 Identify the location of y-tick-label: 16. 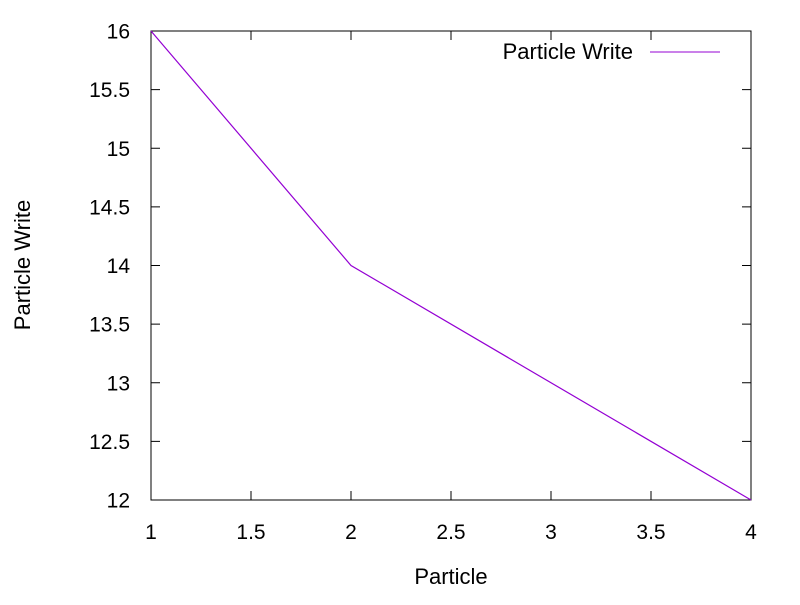
(118, 32).